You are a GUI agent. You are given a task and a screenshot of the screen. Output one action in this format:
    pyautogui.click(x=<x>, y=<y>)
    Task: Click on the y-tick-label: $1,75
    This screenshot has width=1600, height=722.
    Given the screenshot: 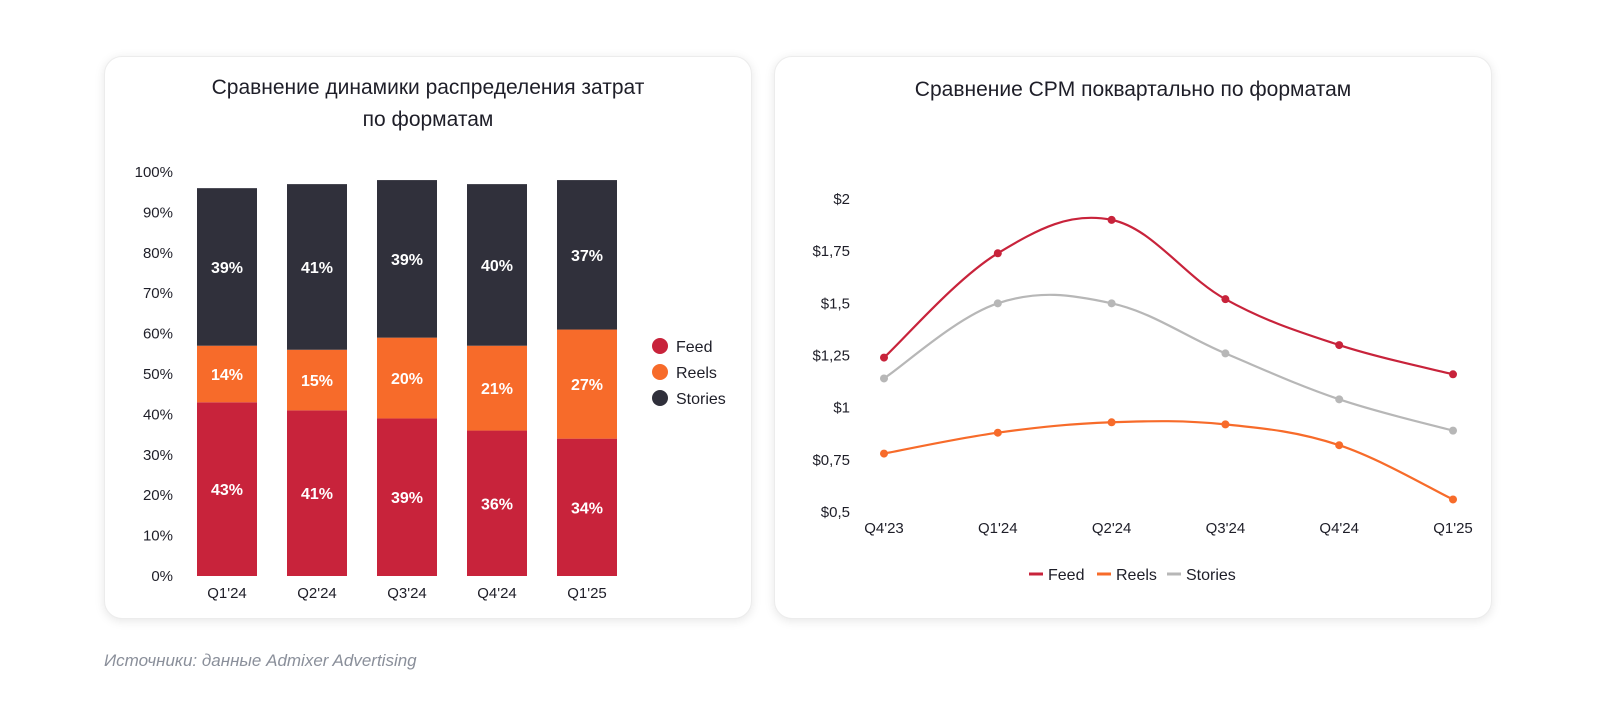 What is the action you would take?
    pyautogui.click(x=831, y=251)
    